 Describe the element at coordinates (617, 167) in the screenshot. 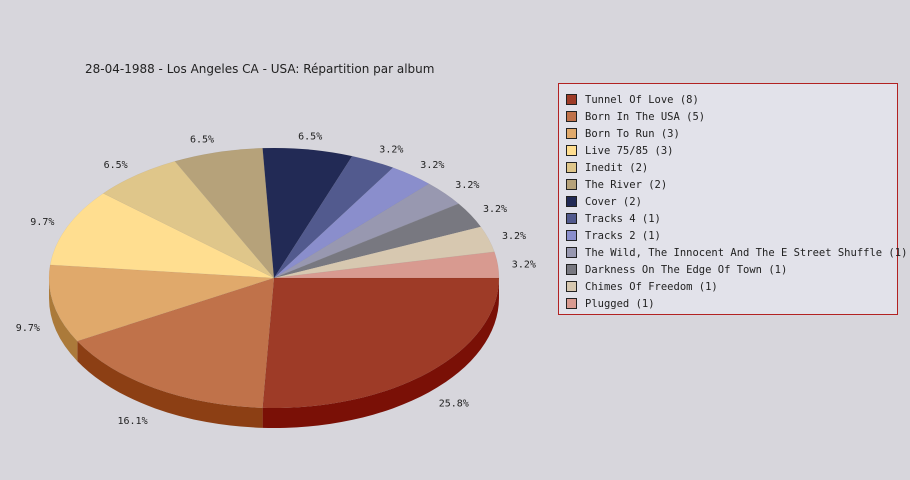

I see `legend-label: Inedit (2)` at that location.